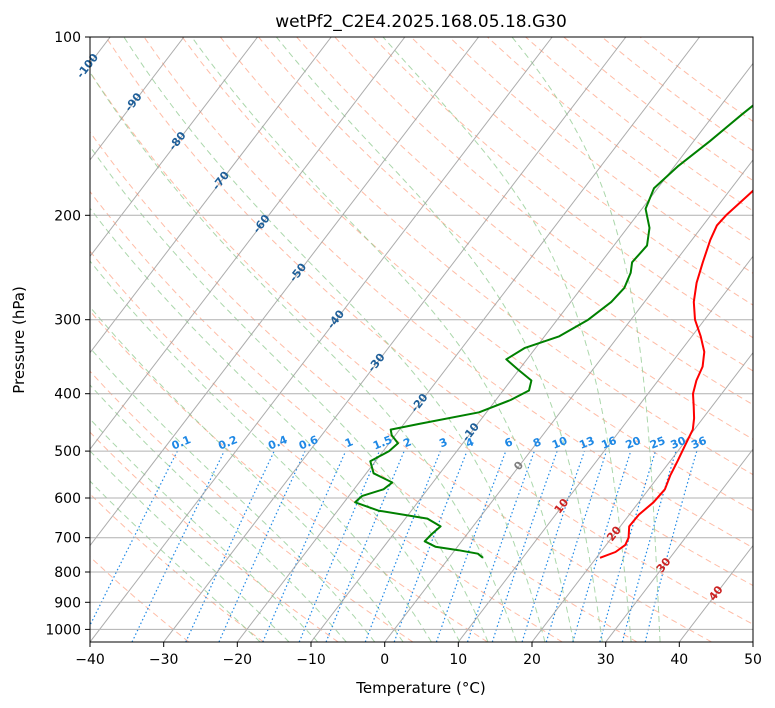 This screenshot has width=775, height=708. Describe the element at coordinates (559, 443) in the screenshot. I see `mixing-ratio-value-label: 10` at that location.